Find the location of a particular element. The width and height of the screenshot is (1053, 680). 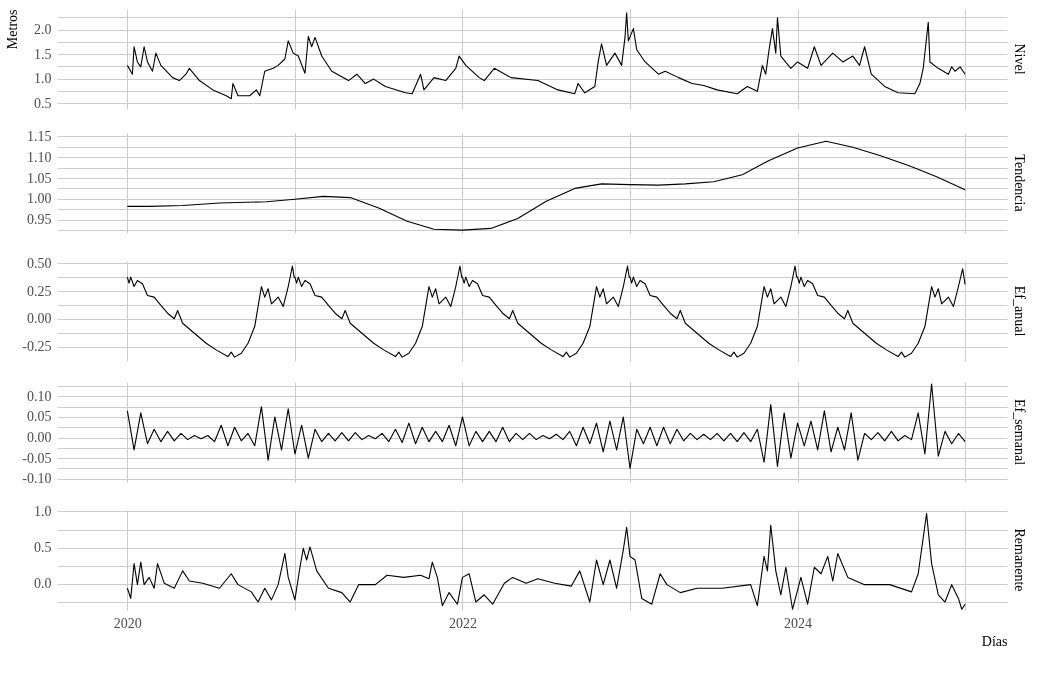

y-tick-label: 1.10 is located at coordinates (39, 157).